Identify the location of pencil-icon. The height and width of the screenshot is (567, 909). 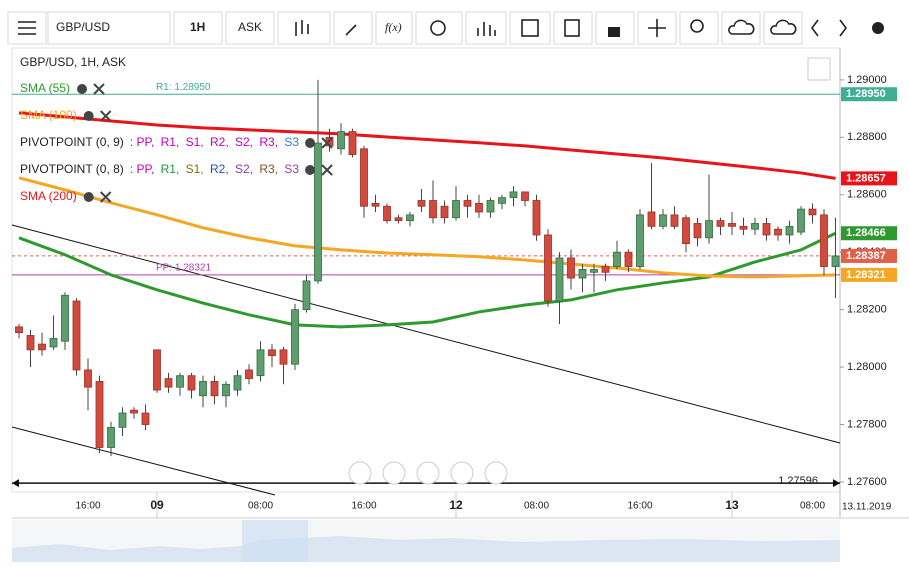
(351, 30).